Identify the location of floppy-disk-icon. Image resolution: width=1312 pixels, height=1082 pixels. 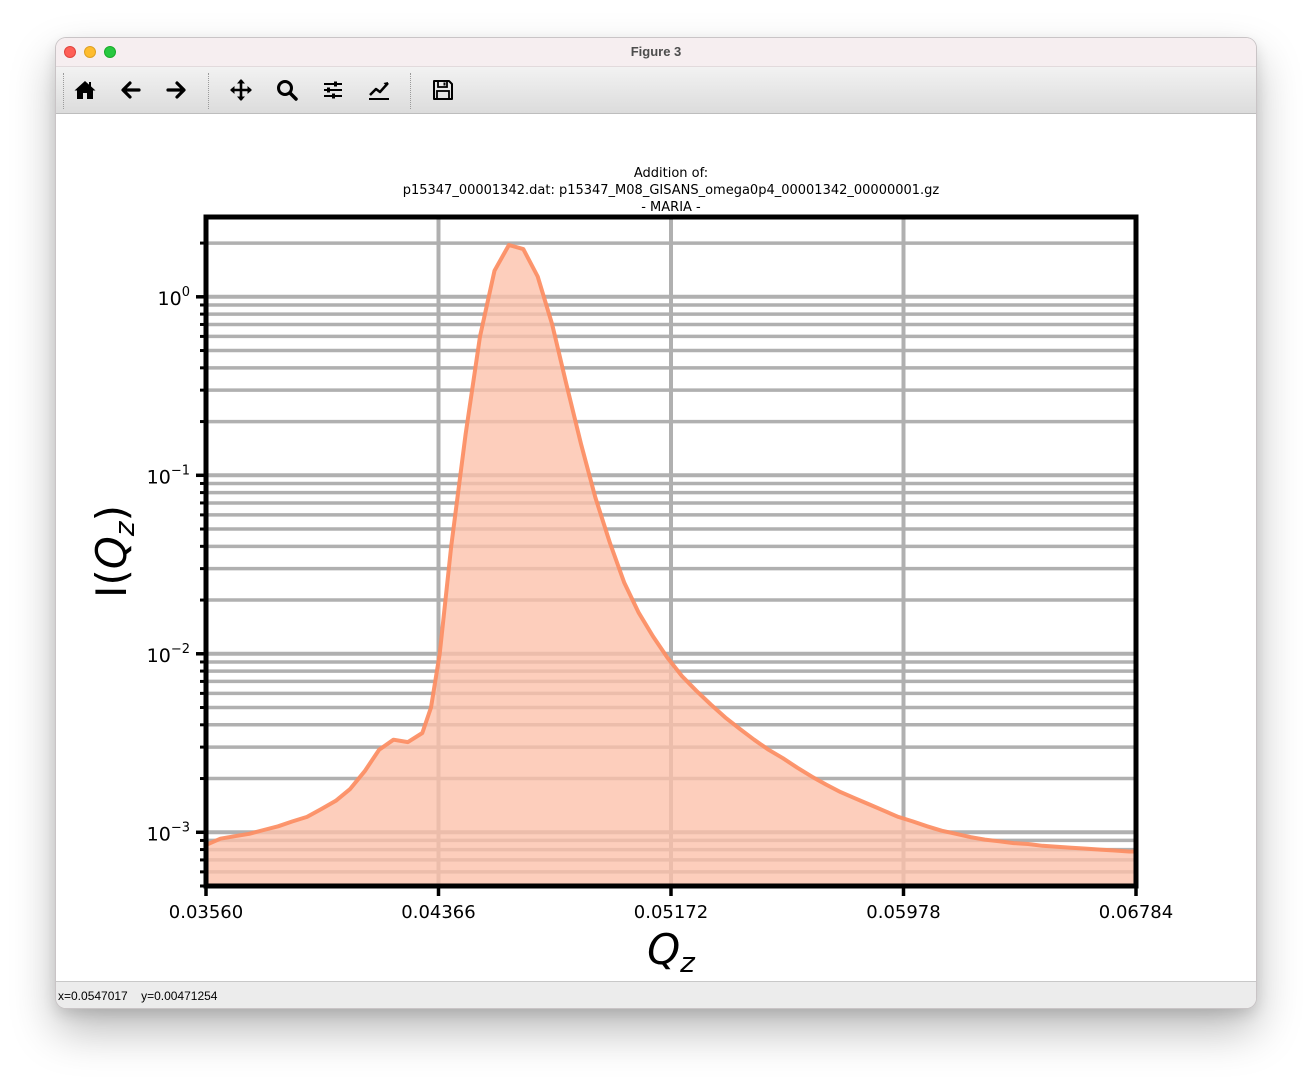
(443, 90).